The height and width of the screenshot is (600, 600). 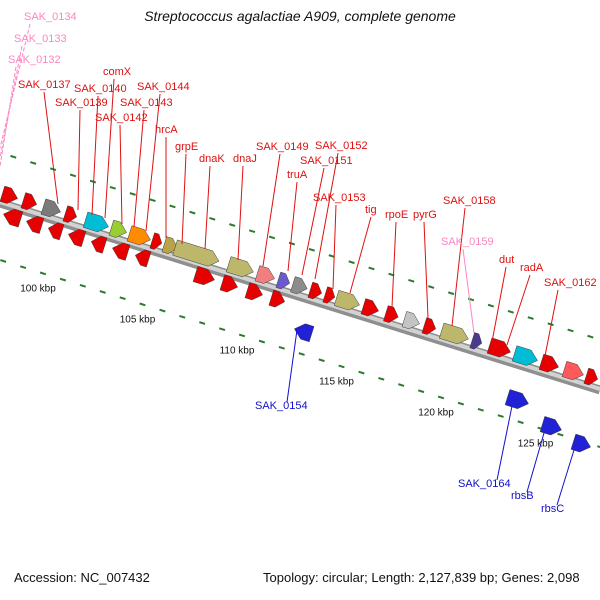 I want to click on scale-label-100kbp: 100 kbp, so click(x=38, y=288).